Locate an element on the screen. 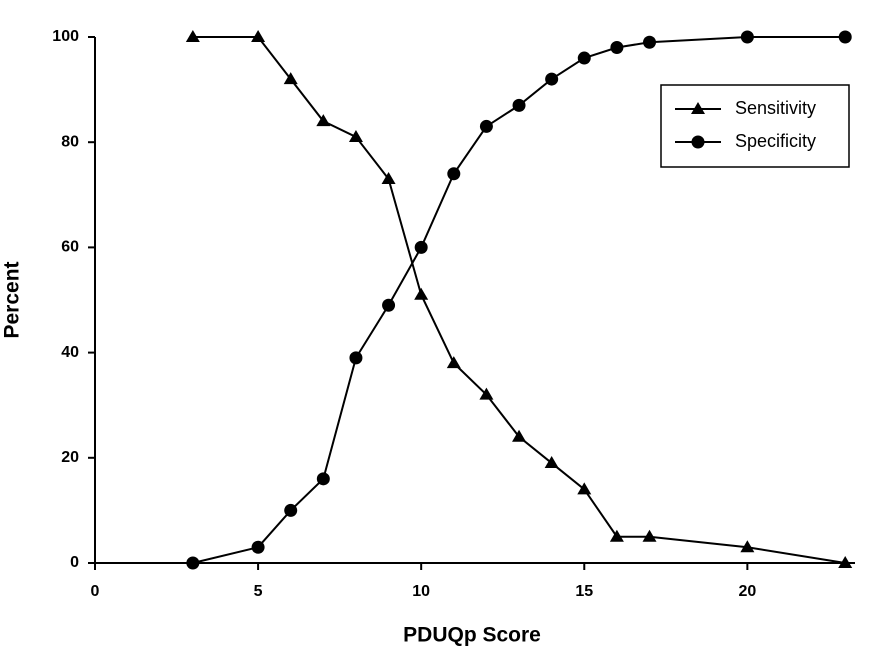 The height and width of the screenshot is (664, 875). legend-label: Sensitivity is located at coordinates (775, 108).